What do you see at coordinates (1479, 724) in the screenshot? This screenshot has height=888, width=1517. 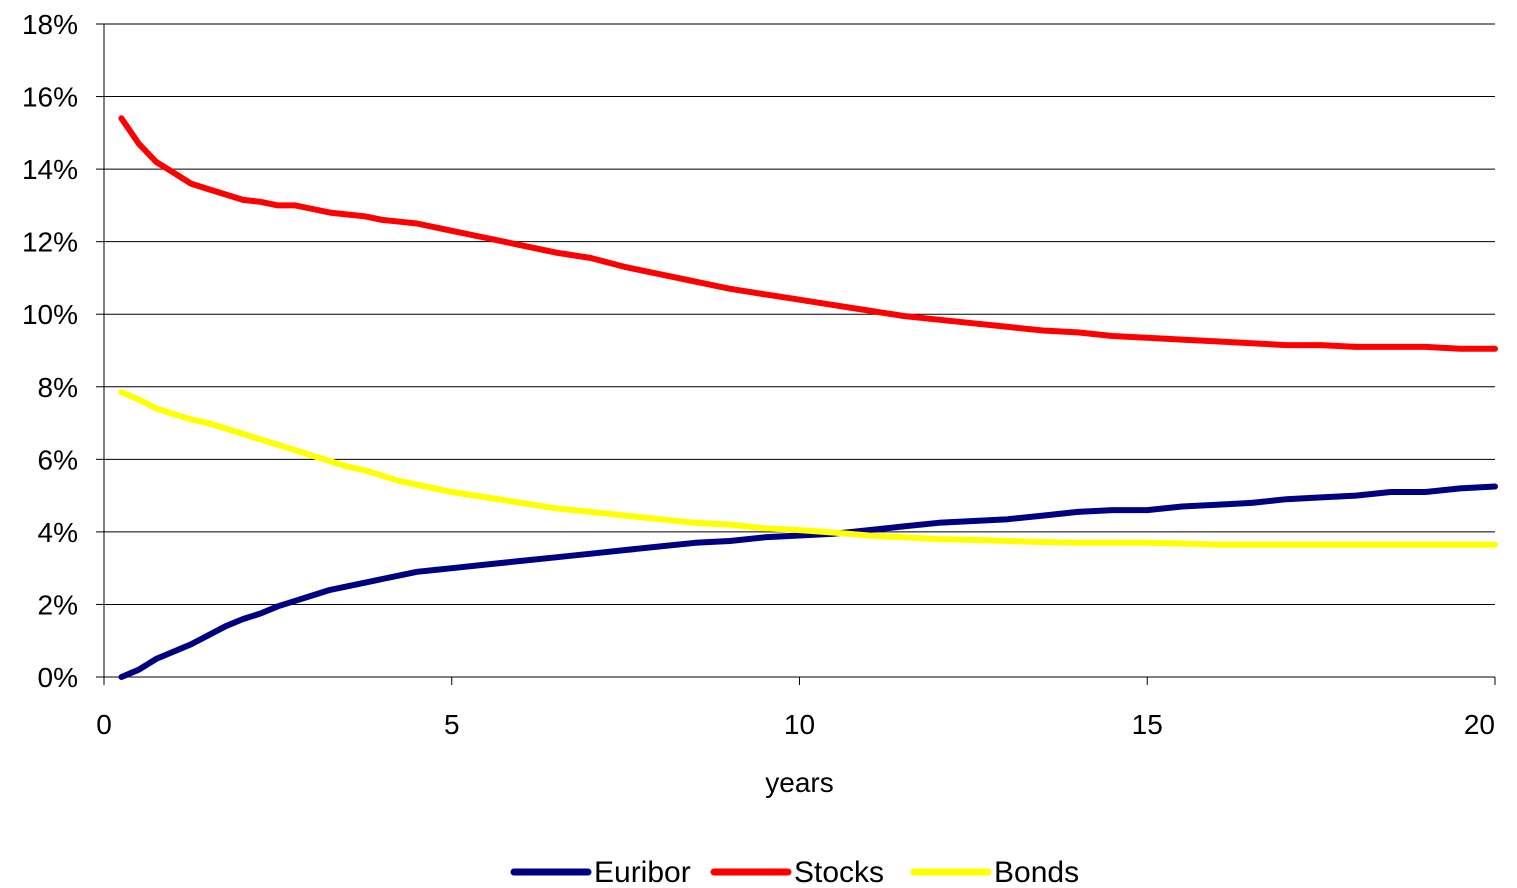 I see `x-tick-label: 20` at bounding box center [1479, 724].